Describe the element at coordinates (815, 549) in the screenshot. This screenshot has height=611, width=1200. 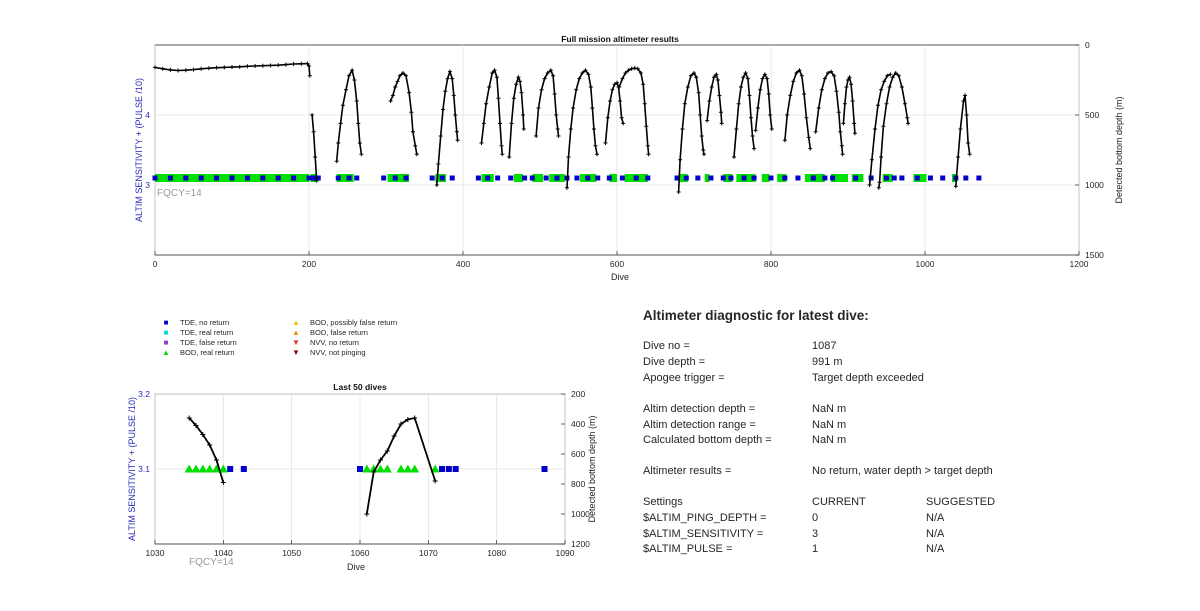
I see `setting-pulse-current: 1` at that location.